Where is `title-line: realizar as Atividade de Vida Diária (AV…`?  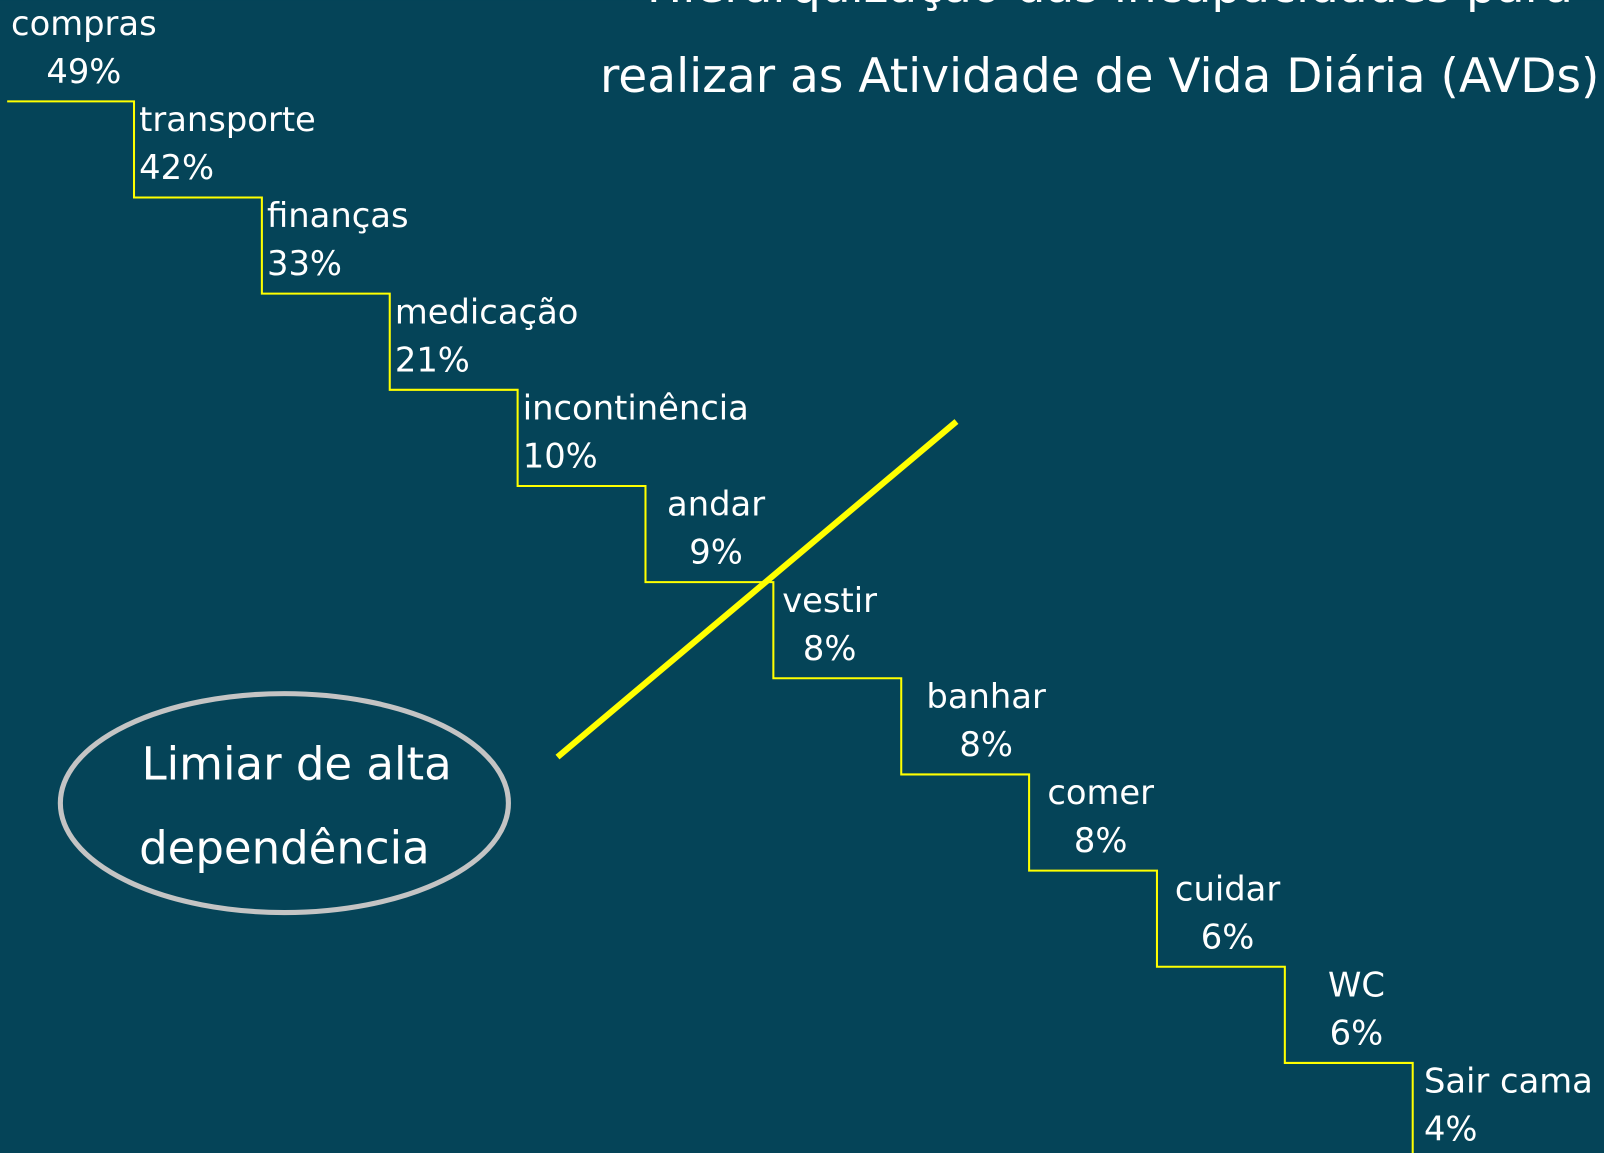
title-line: realizar as Atividade de Vida Diária (AV… is located at coordinates (1099, 76).